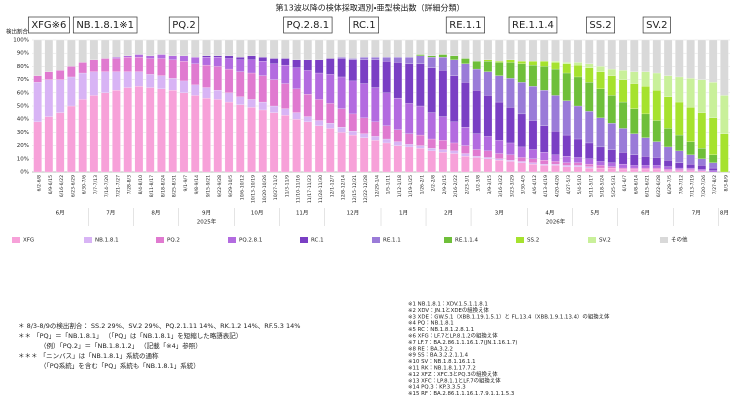 This screenshot has height=406, width=740. Describe the element at coordinates (592, 240) in the screenshot. I see `legend-swatch` at that location.